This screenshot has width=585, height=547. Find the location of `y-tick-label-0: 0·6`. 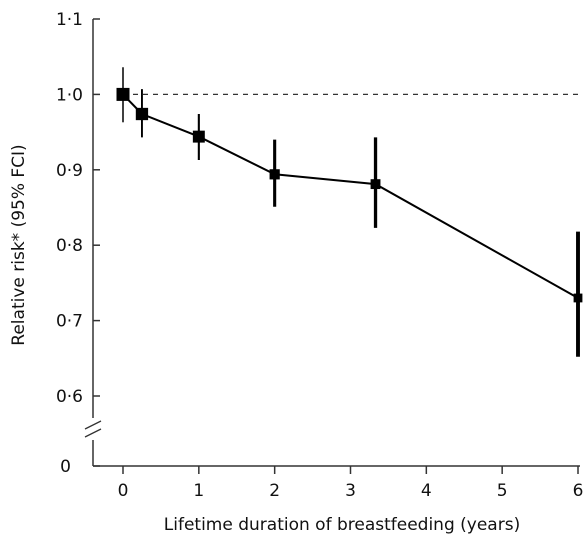

y-tick-label-0: 0·6 is located at coordinates (69, 397).